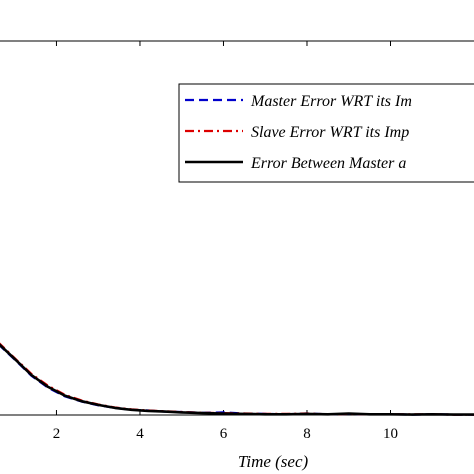 This screenshot has height=474, width=474. Describe the element at coordinates (273, 461) in the screenshot. I see `x-axis-label: Time (sec)` at that location.